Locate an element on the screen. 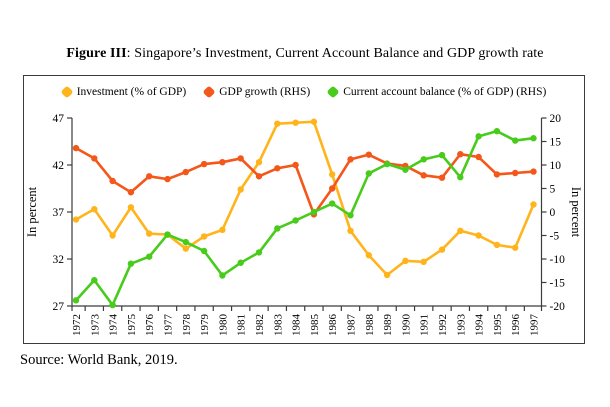  x-tick-label: 1987 is located at coordinates (352, 325).